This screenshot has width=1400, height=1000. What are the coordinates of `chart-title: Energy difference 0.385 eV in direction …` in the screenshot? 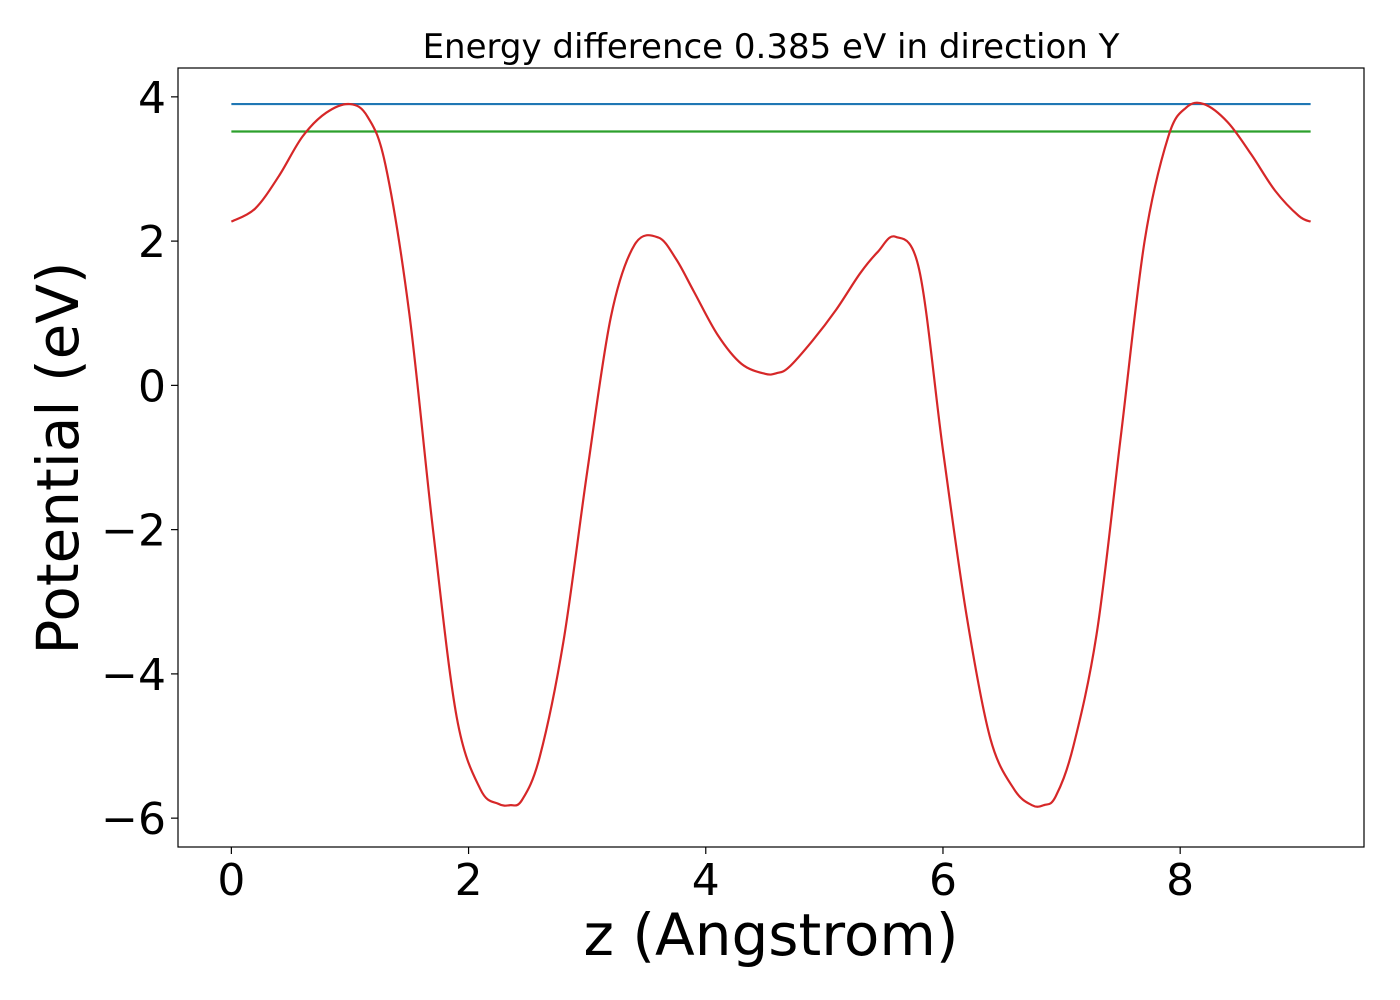 It's located at (771, 47).